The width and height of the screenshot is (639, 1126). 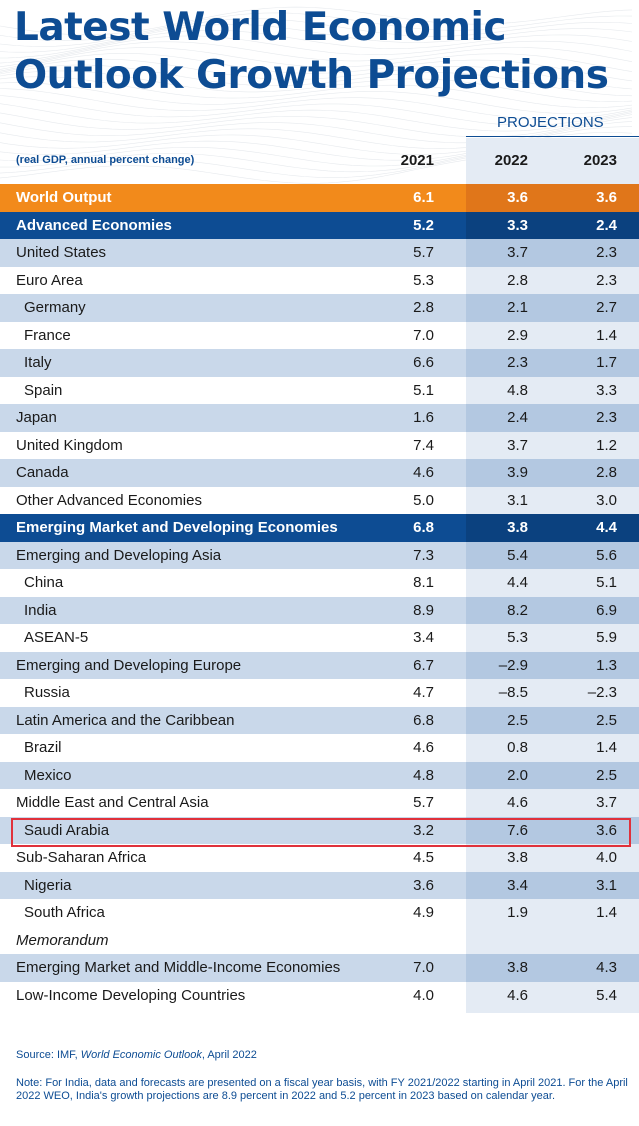 What do you see at coordinates (600, 160) in the screenshot?
I see `year-header-2023: 2023` at bounding box center [600, 160].